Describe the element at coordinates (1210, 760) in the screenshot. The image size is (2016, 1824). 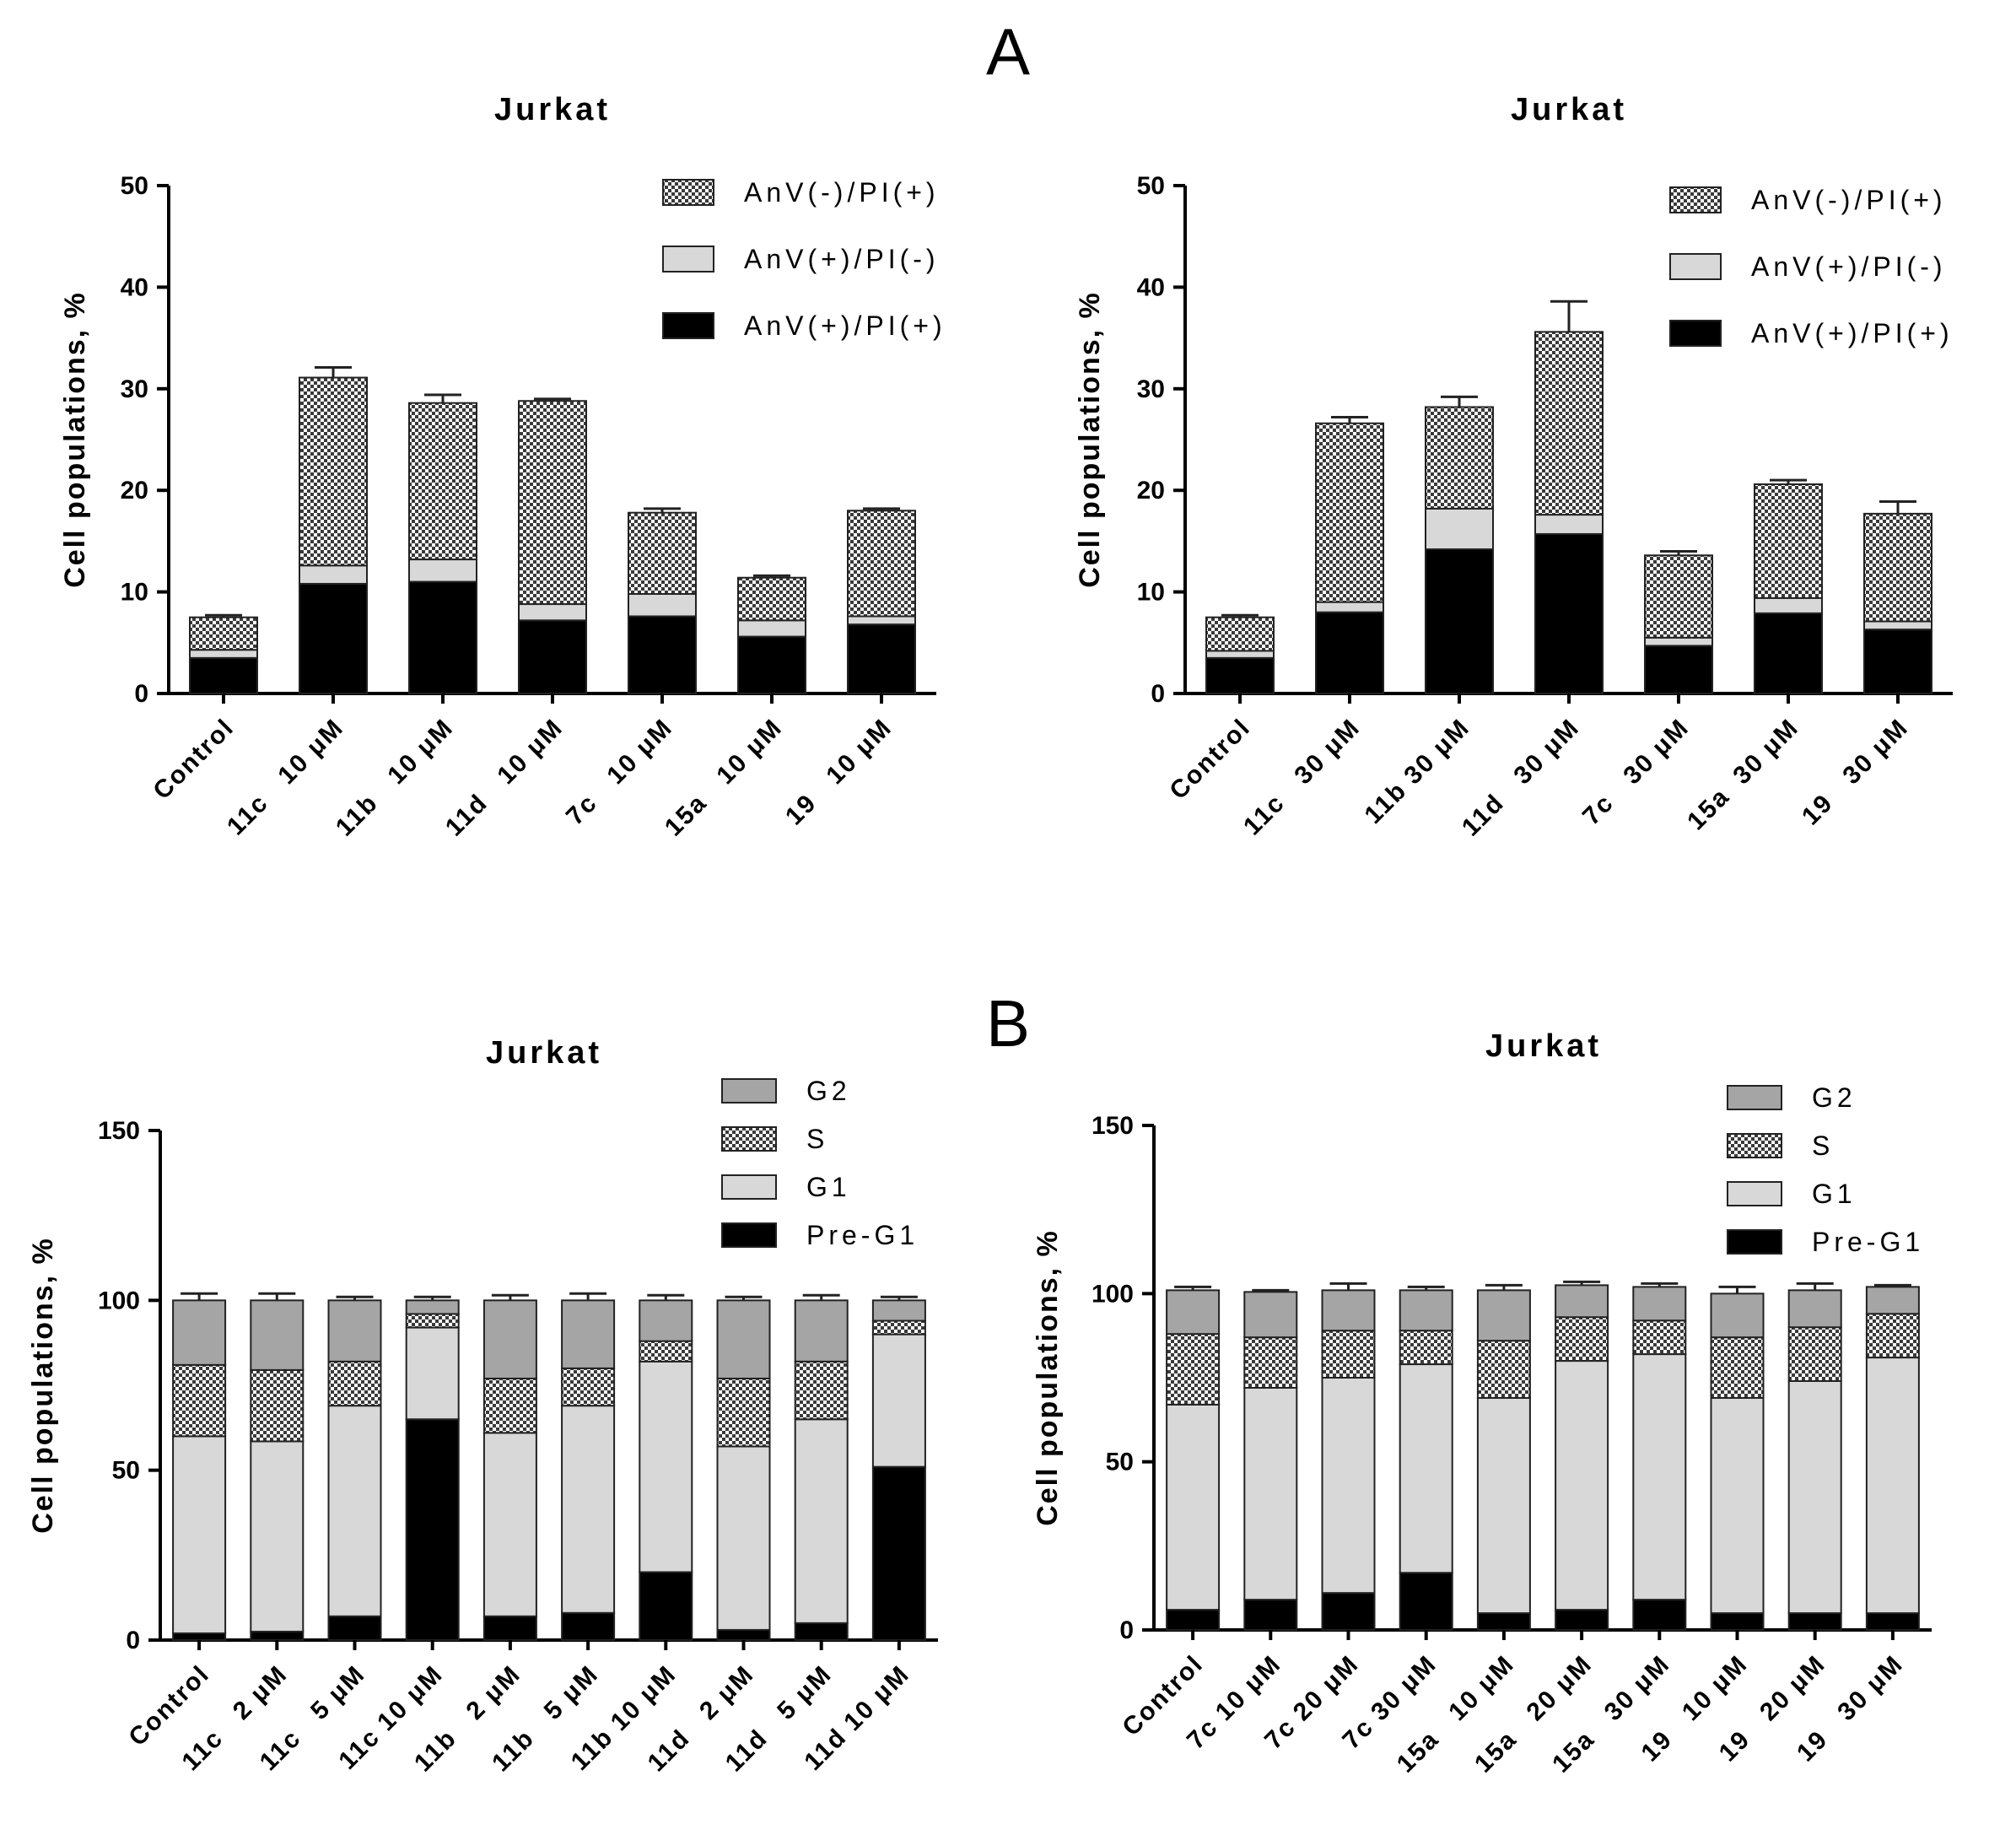
I see `chart-a2-x-tick-label: Control` at that location.